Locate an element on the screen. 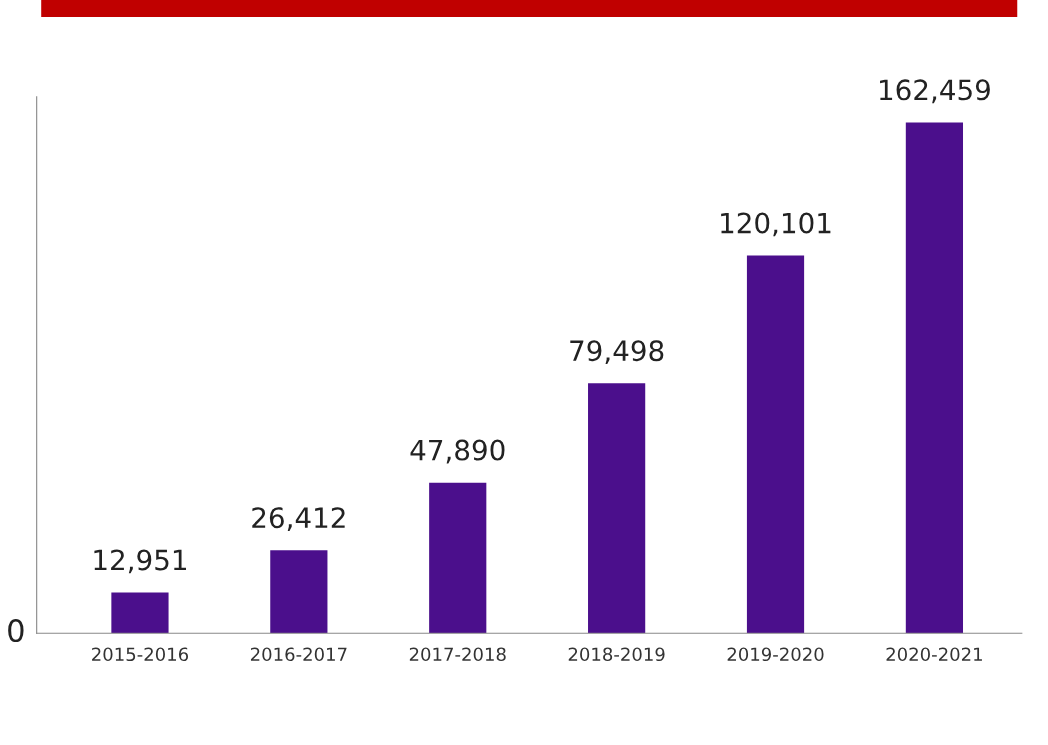 Image resolution: width=1048 pixels, height=745 pixels. data-label: 120,101 is located at coordinates (776, 224).